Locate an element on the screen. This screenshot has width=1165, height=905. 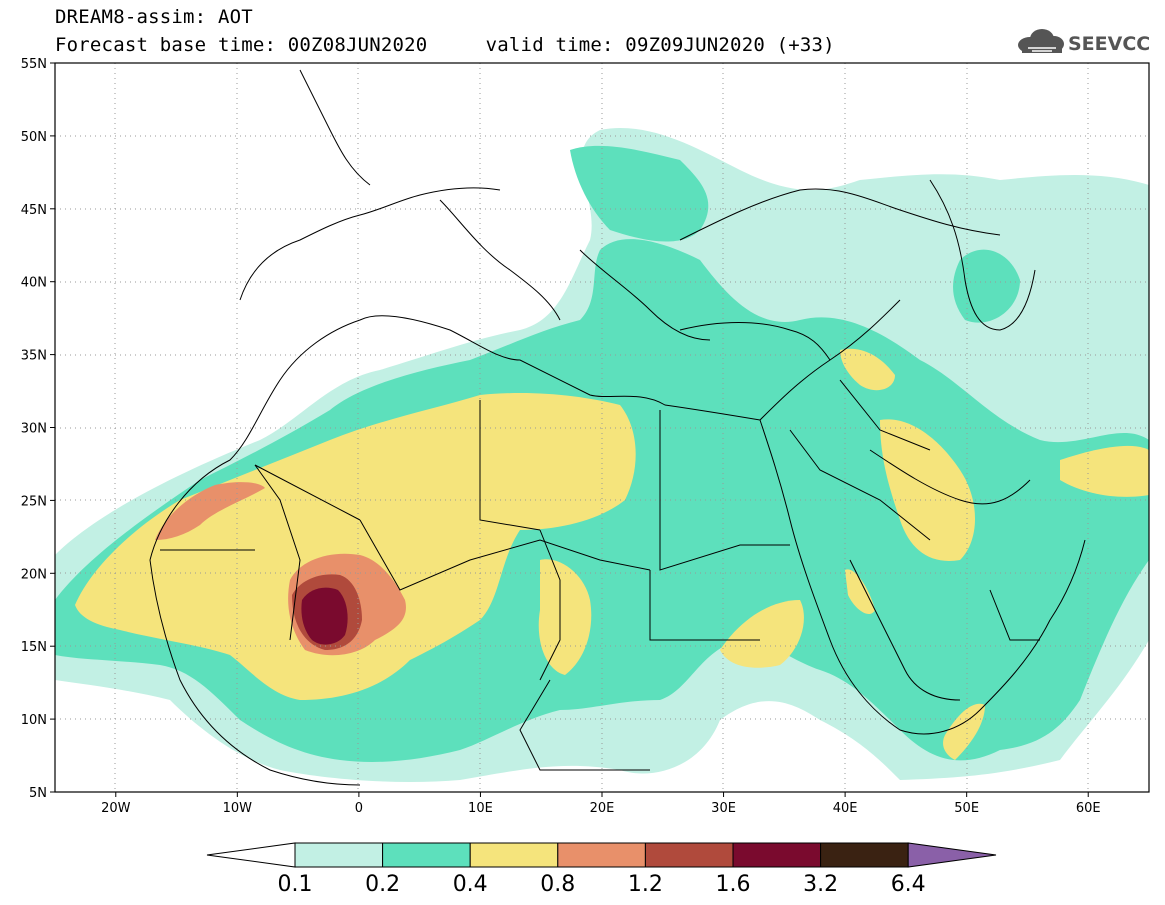
lon-tick-label: 20E is located at coordinates (602, 808).